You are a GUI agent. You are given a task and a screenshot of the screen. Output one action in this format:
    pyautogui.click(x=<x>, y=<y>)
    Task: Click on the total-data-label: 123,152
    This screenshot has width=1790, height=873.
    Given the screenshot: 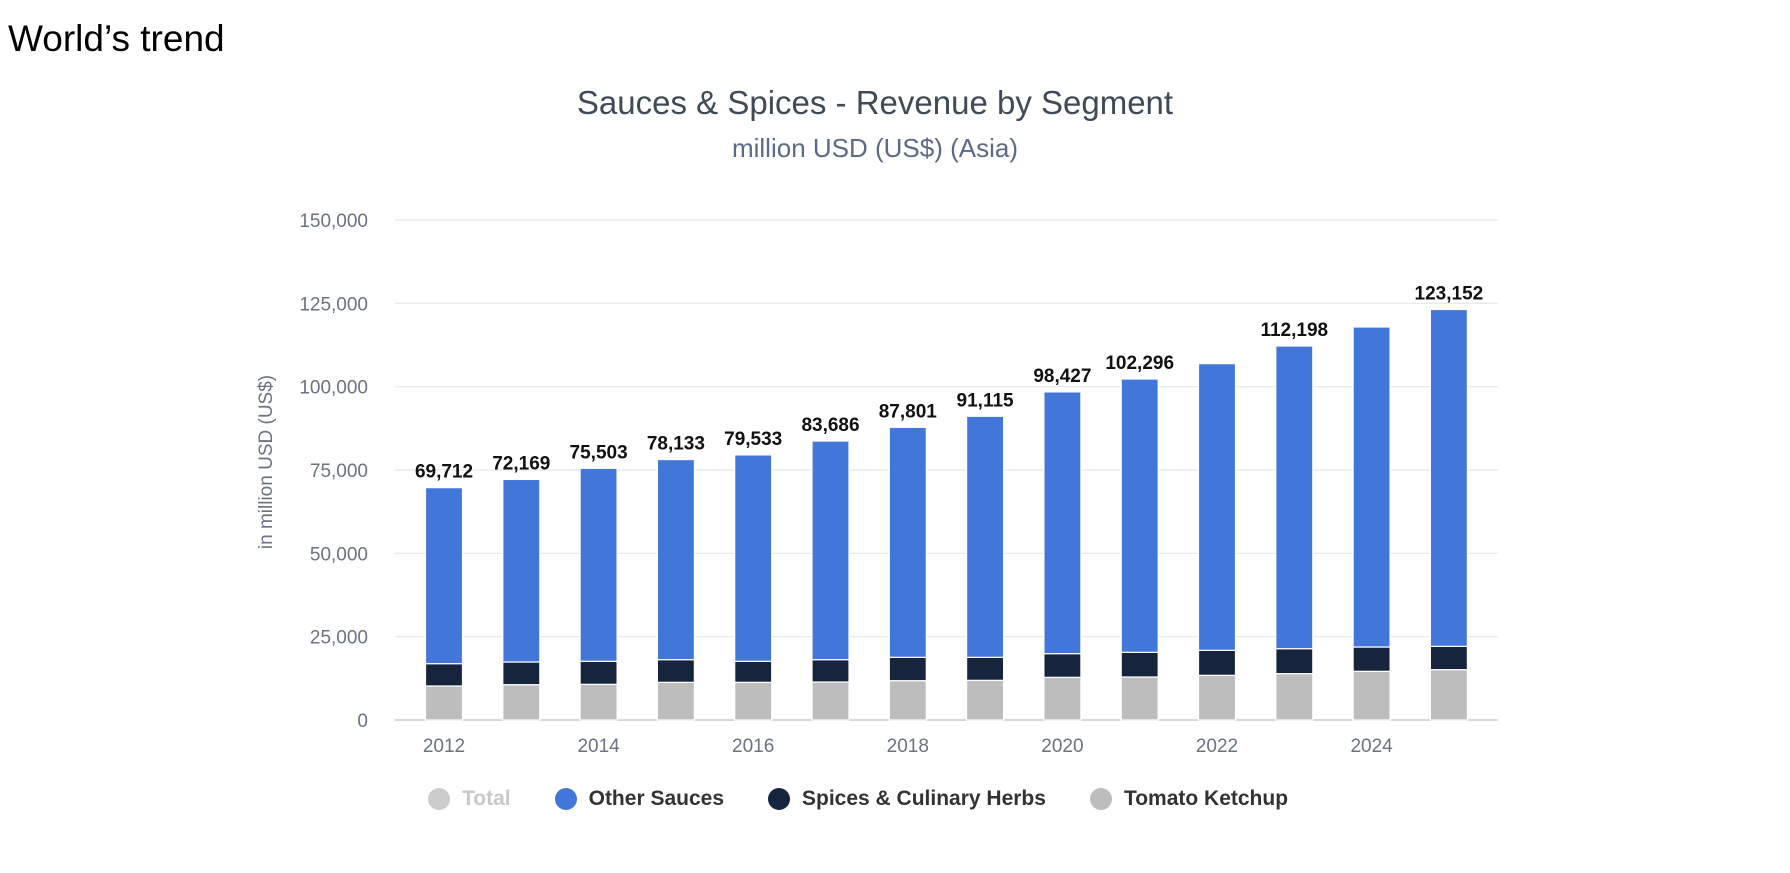 What is the action you would take?
    pyautogui.click(x=1449, y=293)
    